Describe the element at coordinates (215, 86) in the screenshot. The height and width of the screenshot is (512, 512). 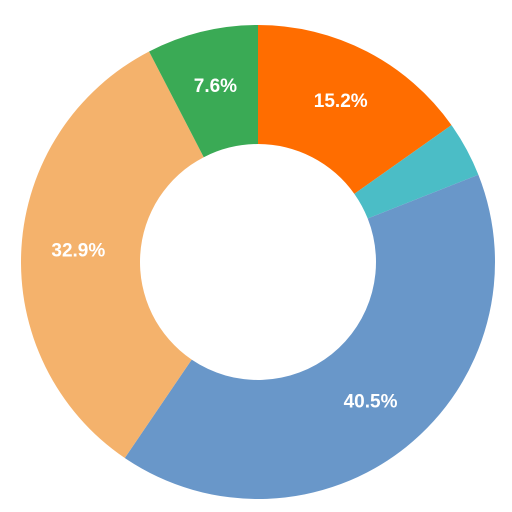
I see `slice-label: 7.6%` at that location.